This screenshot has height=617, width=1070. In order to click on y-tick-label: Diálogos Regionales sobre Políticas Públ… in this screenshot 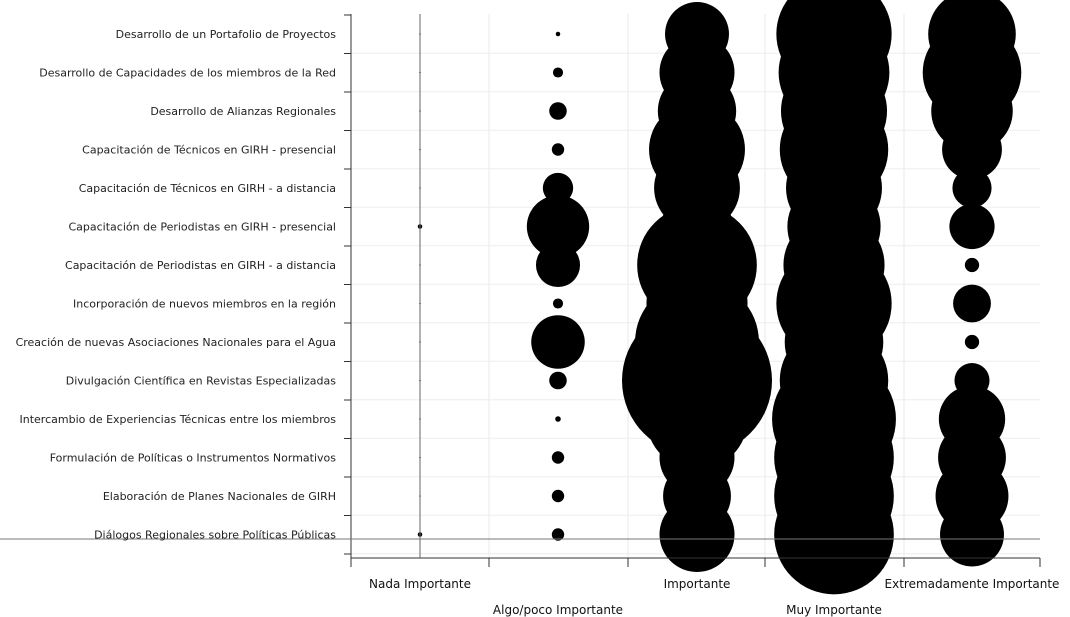, I will do `click(215, 535)`.